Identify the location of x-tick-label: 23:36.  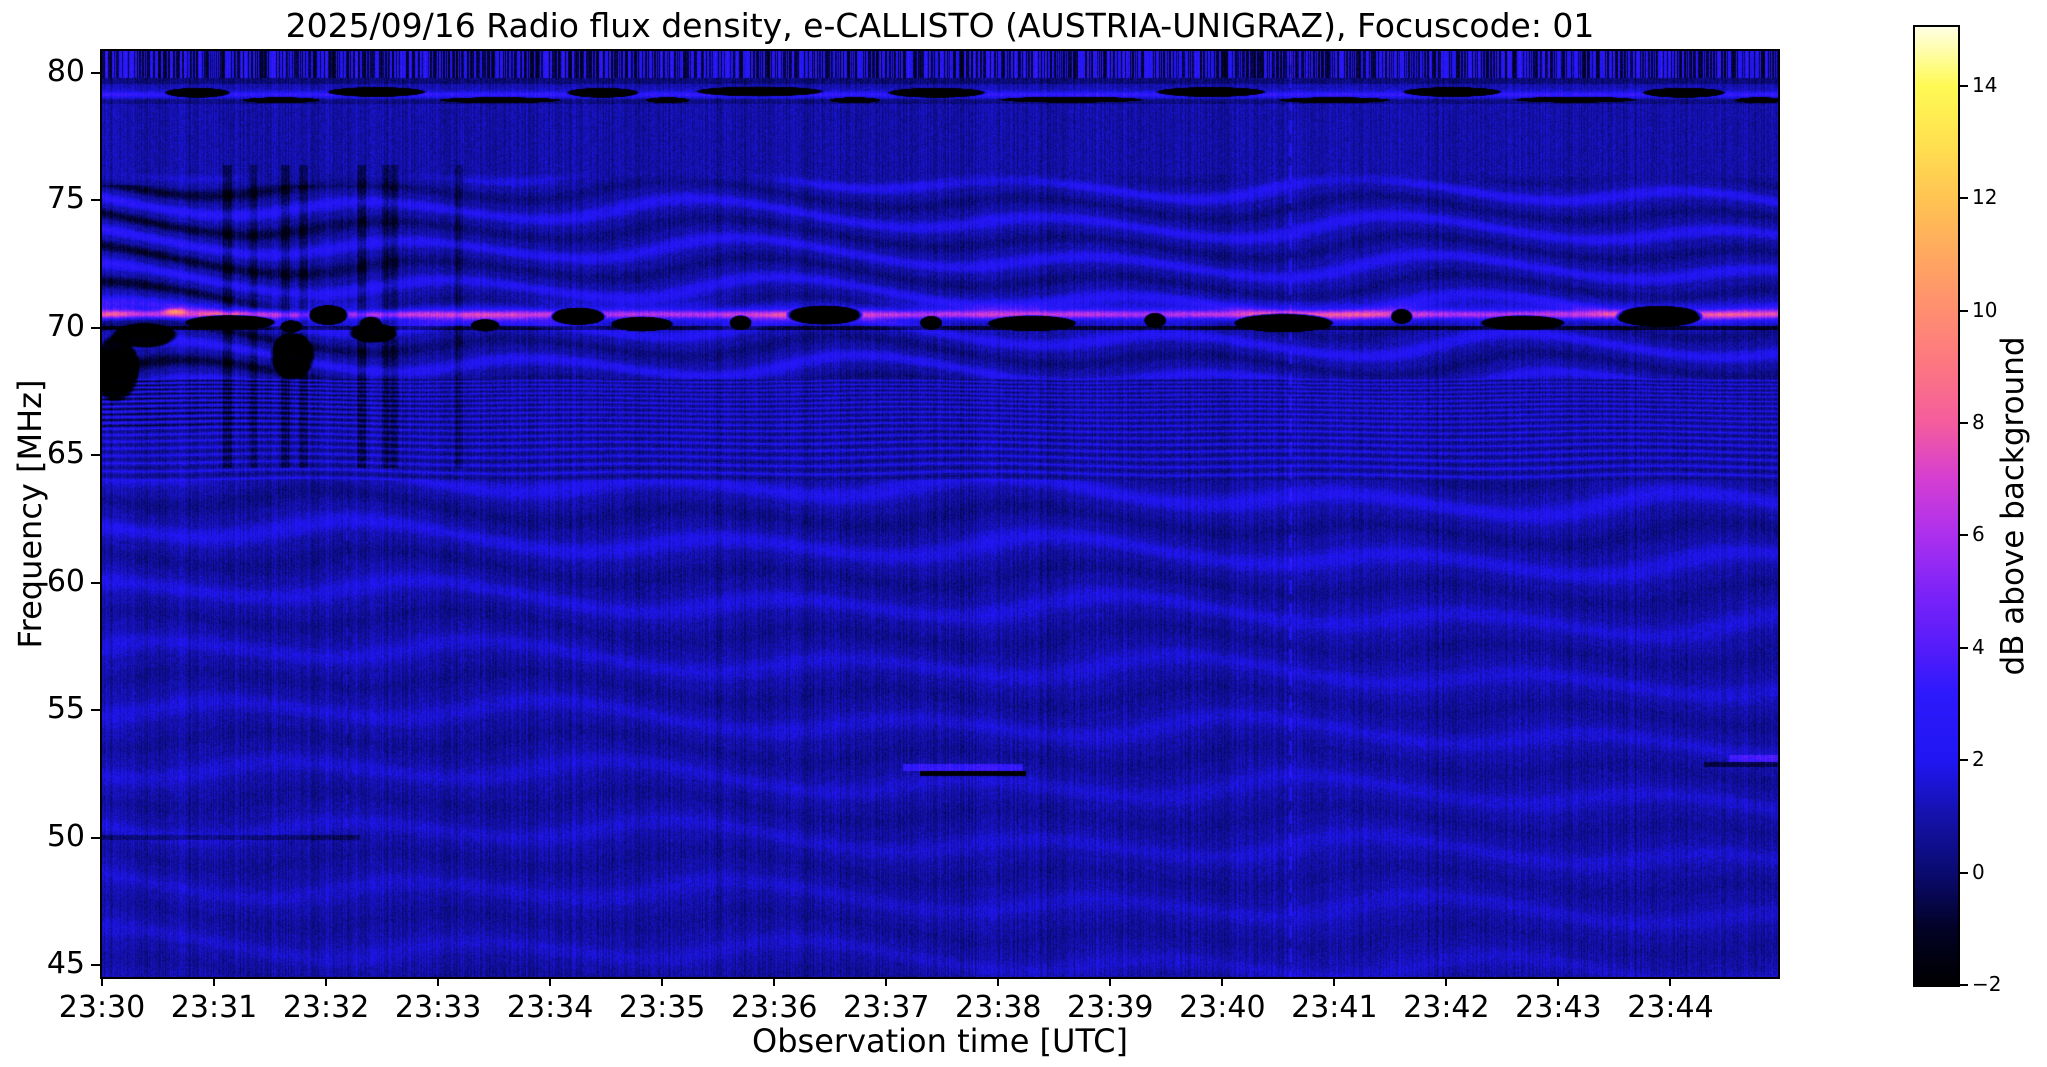
(774, 1007).